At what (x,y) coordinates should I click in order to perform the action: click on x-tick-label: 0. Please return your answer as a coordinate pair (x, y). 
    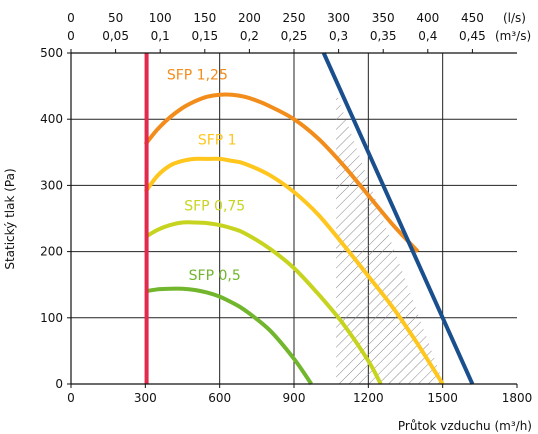
    Looking at the image, I should click on (71, 398).